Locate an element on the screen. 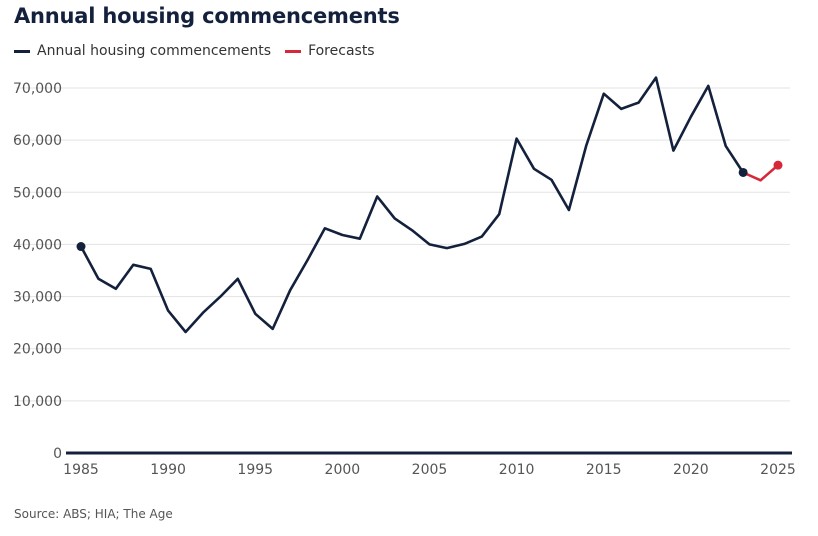 Image resolution: width=818 pixels, height=536 pixels. x-tick-label-2000: 2000 is located at coordinates (343, 470).